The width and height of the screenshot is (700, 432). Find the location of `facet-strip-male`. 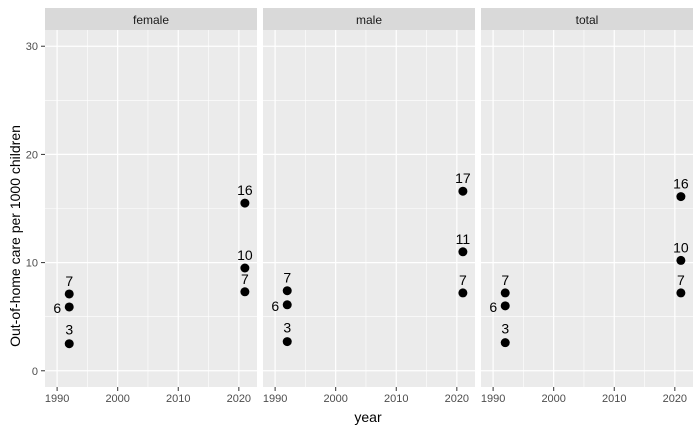

facet-strip-male is located at coordinates (369, 19).